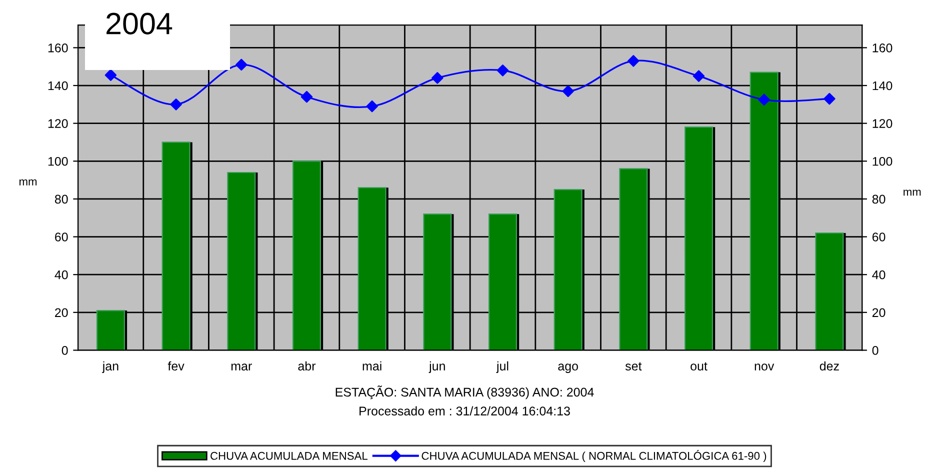  Describe the element at coordinates (912, 193) in the screenshot. I see `y2-axis-title: mm` at that location.